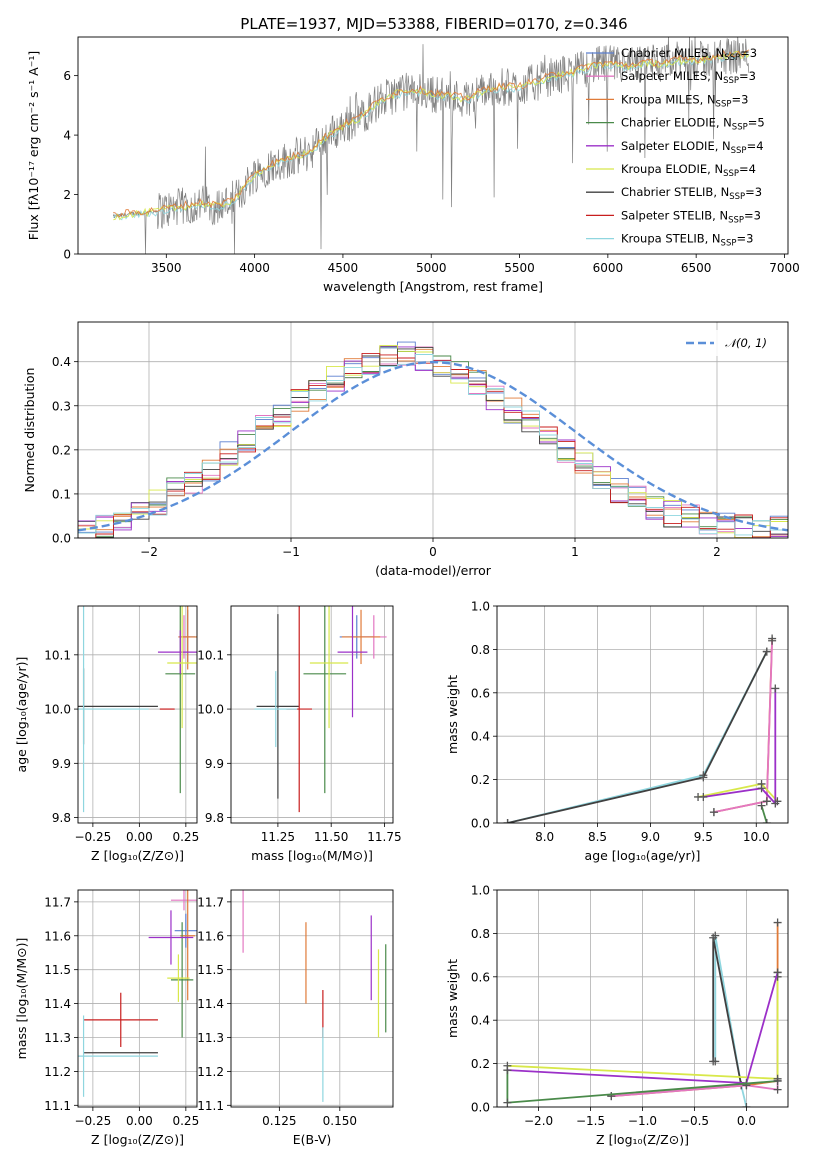 This screenshot has width=819, height=1174. Describe the element at coordinates (92, 1121) in the screenshot. I see `x-tick-label: −0.25` at that location.